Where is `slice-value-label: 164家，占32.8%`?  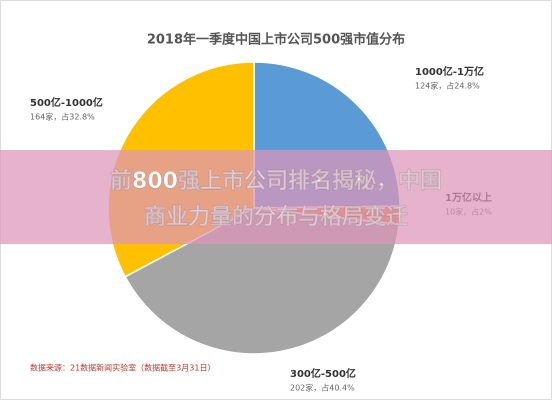 slice-value-label: 164家，占32.8% is located at coordinates (62, 117).